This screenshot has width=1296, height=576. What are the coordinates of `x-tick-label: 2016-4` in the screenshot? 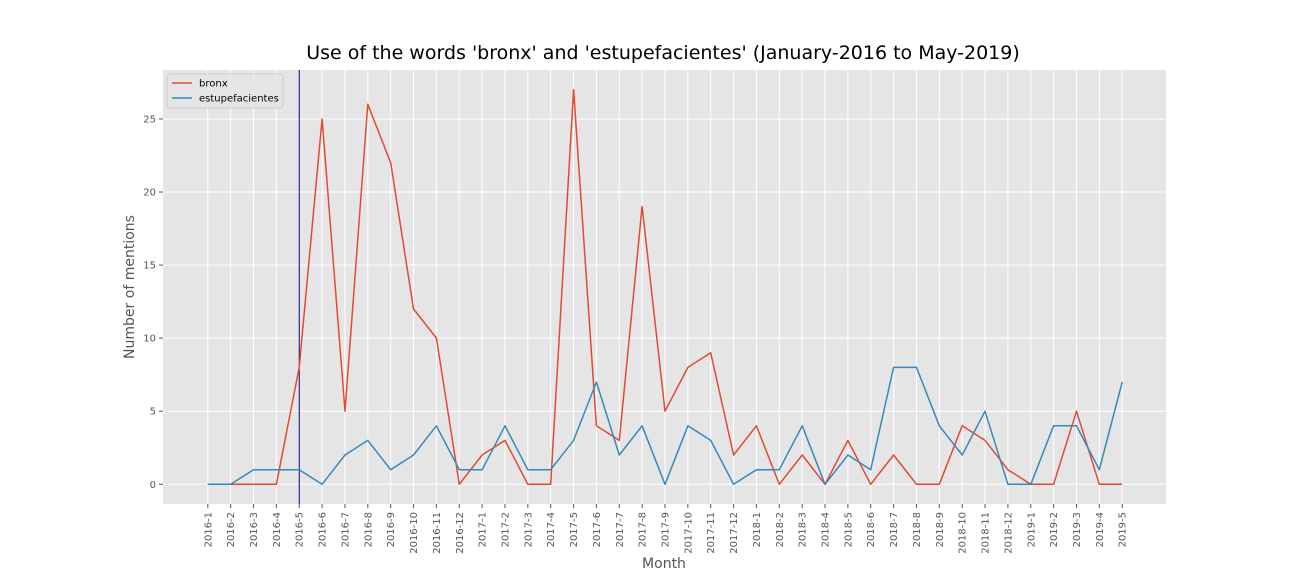 It's located at (277, 529).